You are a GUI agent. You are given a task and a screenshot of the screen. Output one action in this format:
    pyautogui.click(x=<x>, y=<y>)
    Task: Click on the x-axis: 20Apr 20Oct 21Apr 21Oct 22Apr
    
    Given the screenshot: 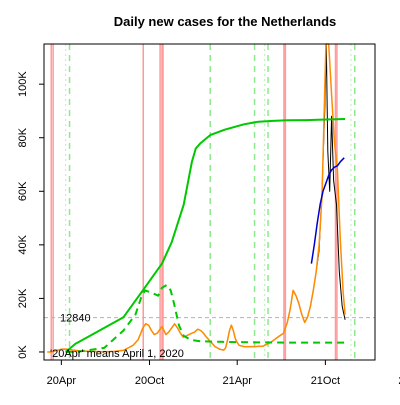 What is the action you would take?
    pyautogui.click(x=223, y=373)
    